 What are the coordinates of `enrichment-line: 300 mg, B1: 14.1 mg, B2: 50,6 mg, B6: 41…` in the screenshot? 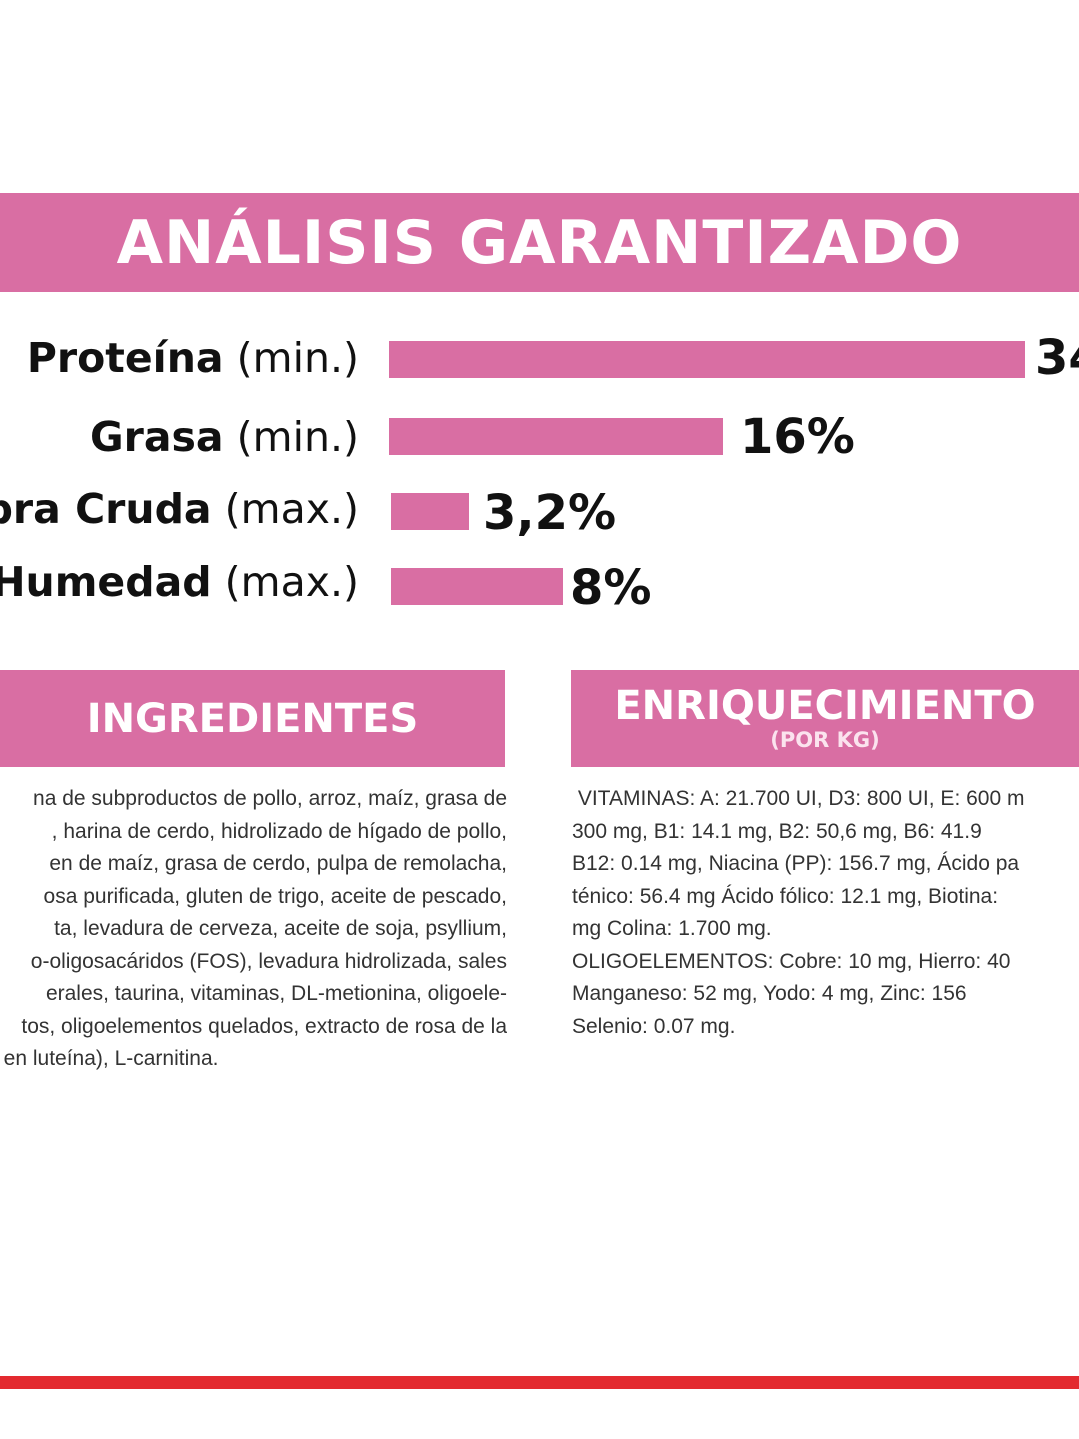 It's located at (777, 831).